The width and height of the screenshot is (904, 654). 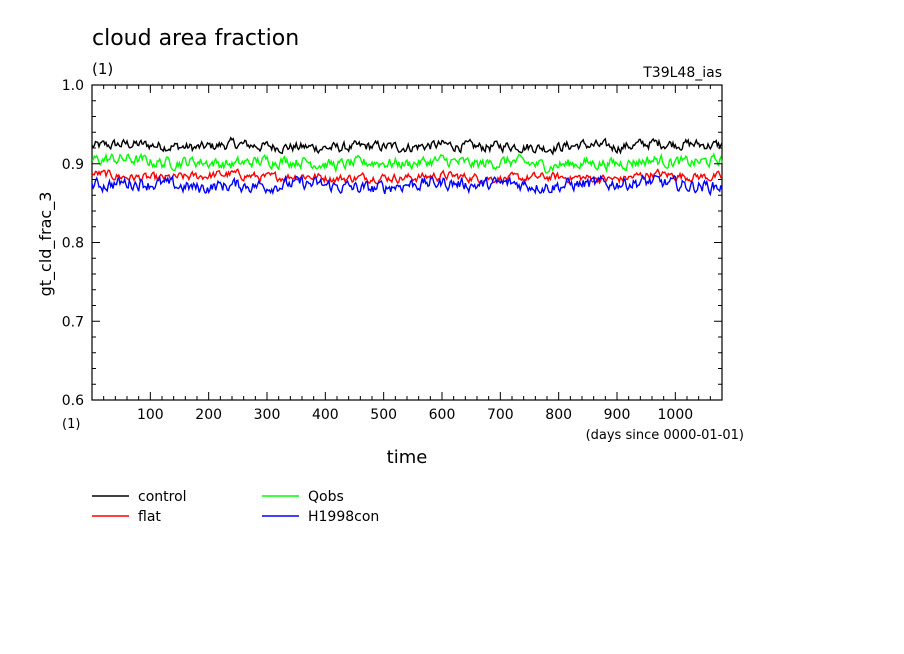 I want to click on y-tick-label: 0.8, so click(x=73, y=244).